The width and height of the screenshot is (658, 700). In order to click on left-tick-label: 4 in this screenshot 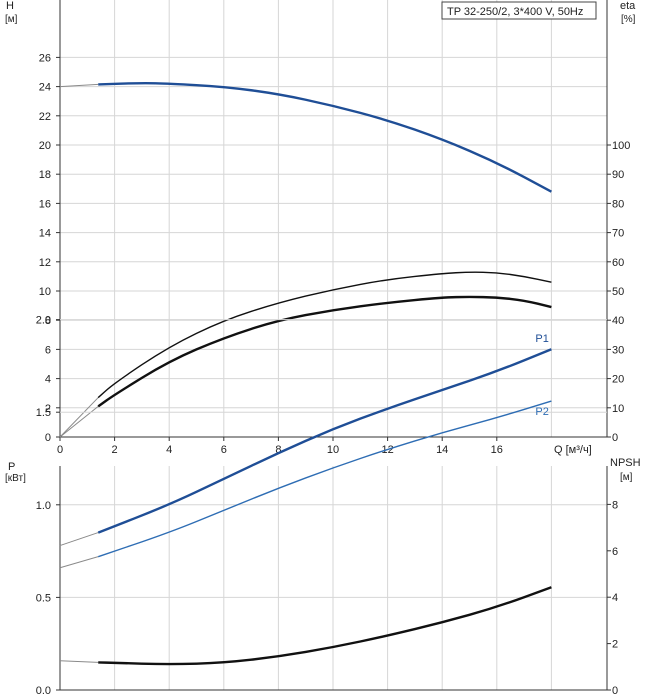, I will do `click(48, 380)`.